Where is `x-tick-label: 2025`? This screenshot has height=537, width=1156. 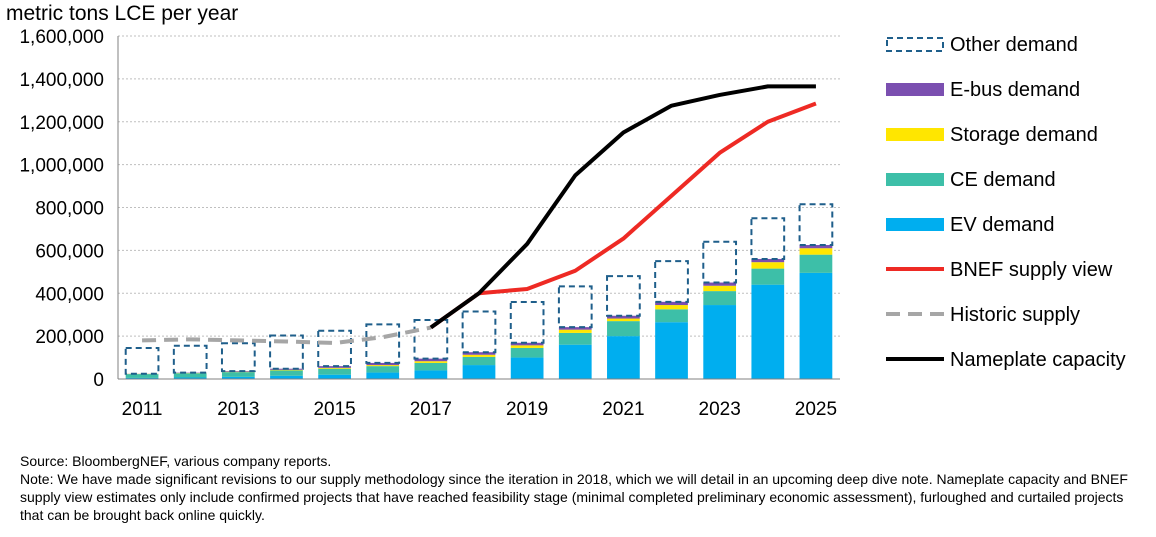
x-tick-label: 2025 is located at coordinates (816, 409).